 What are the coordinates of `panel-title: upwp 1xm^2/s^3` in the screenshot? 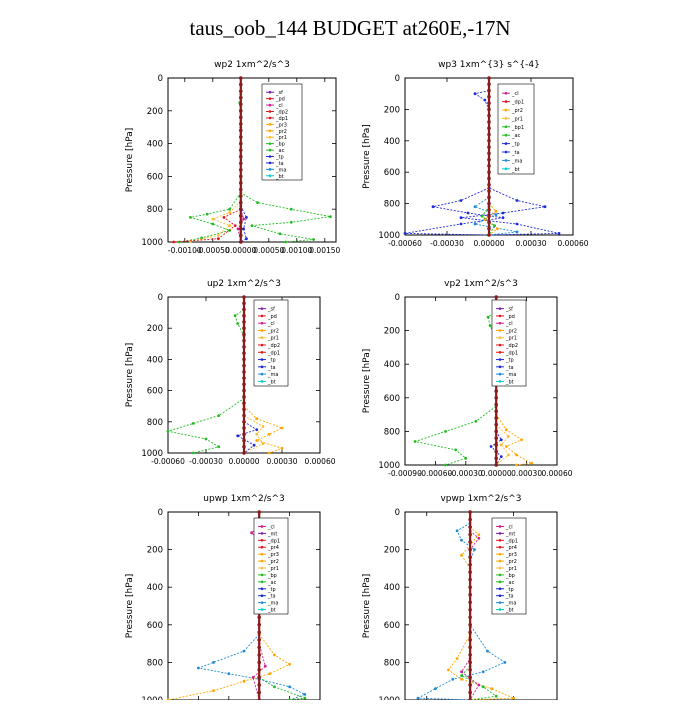 It's located at (243, 499).